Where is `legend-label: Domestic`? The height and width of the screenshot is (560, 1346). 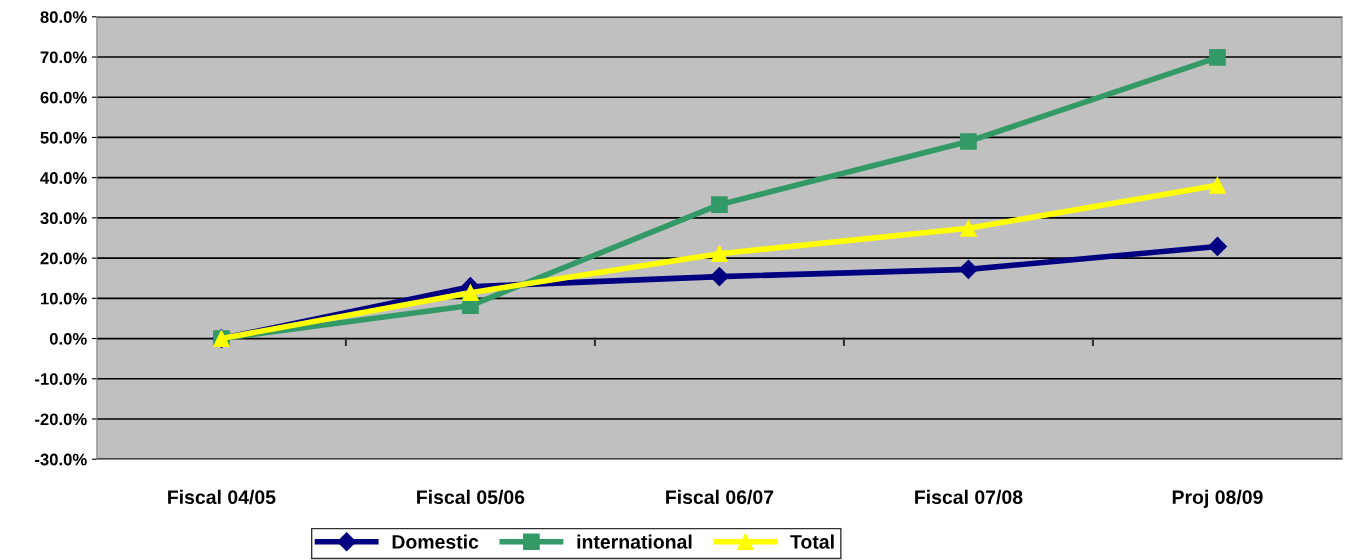
legend-label: Domestic is located at coordinates (435, 541).